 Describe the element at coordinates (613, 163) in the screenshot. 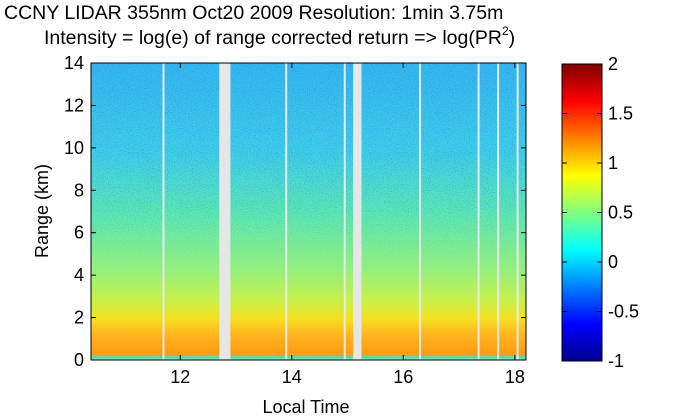

I see `colorbar-tick-label: 1` at that location.